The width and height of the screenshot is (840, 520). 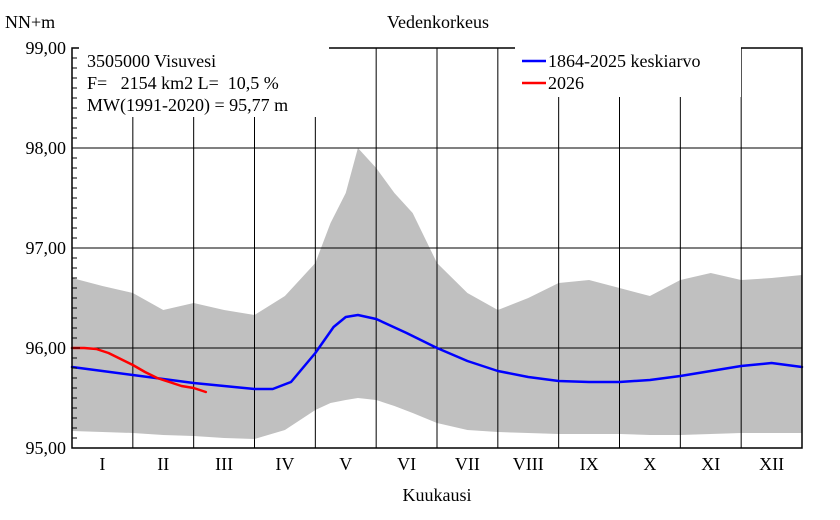 What do you see at coordinates (46, 48) in the screenshot?
I see `y-tick-label: 99,00` at bounding box center [46, 48].